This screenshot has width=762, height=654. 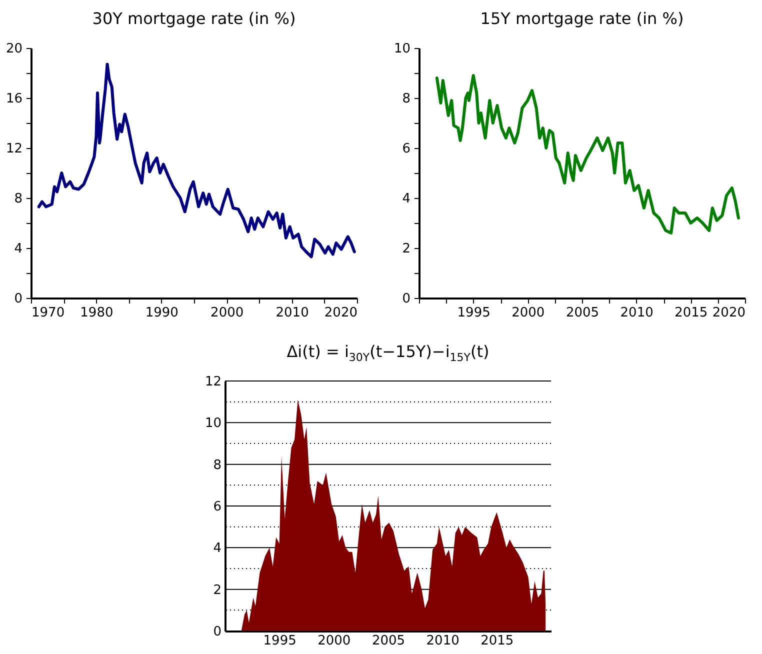 What do you see at coordinates (14, 49) in the screenshot?
I see `y-tick-label: 20` at bounding box center [14, 49].